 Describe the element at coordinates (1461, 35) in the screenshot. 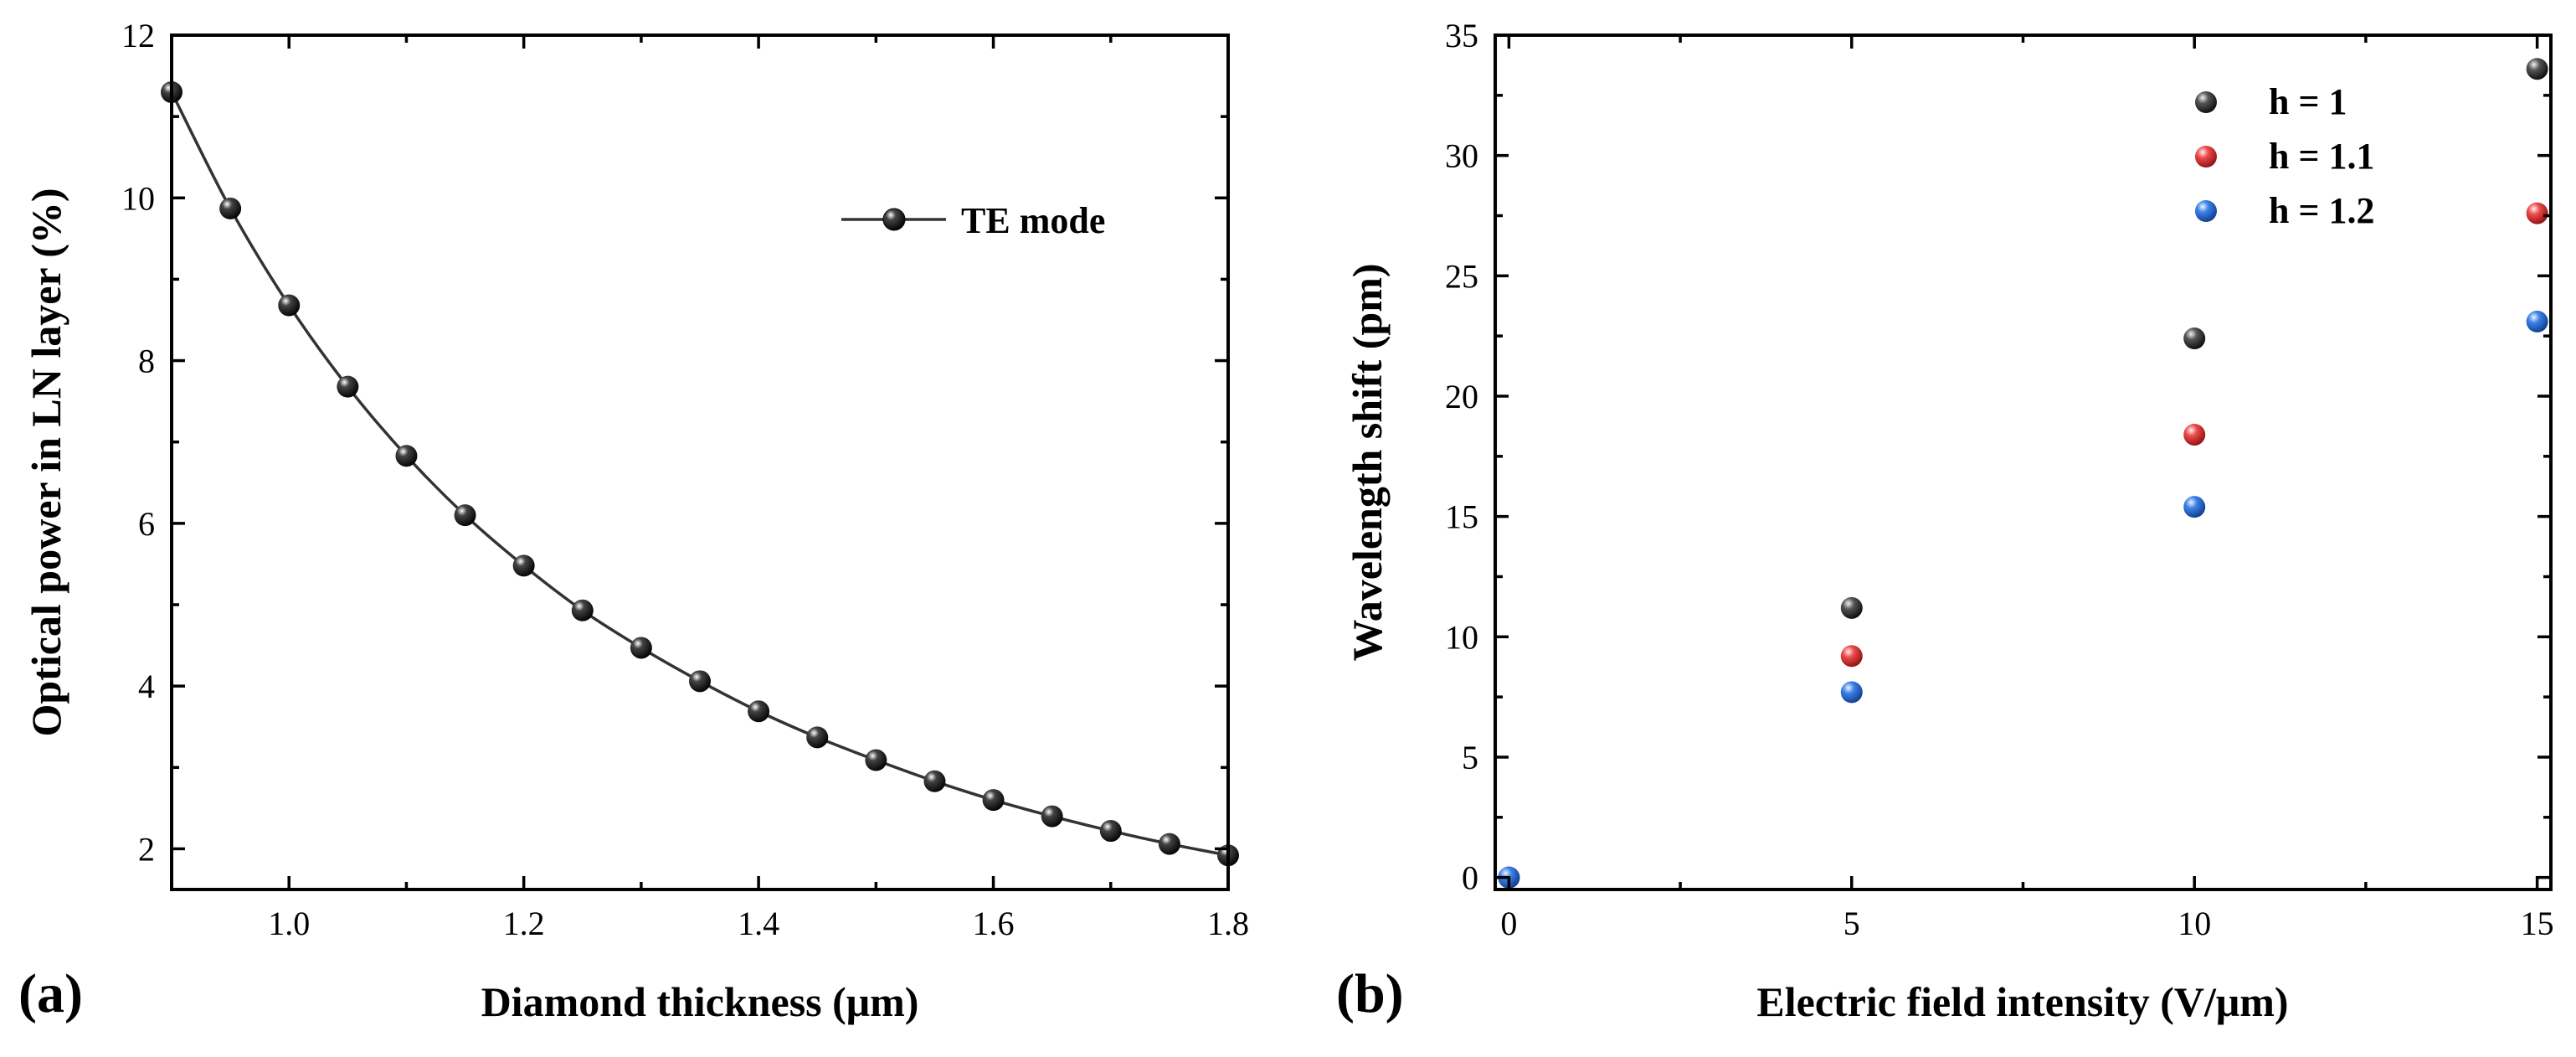

I see `panel-b-ytick-label: 35` at that location.